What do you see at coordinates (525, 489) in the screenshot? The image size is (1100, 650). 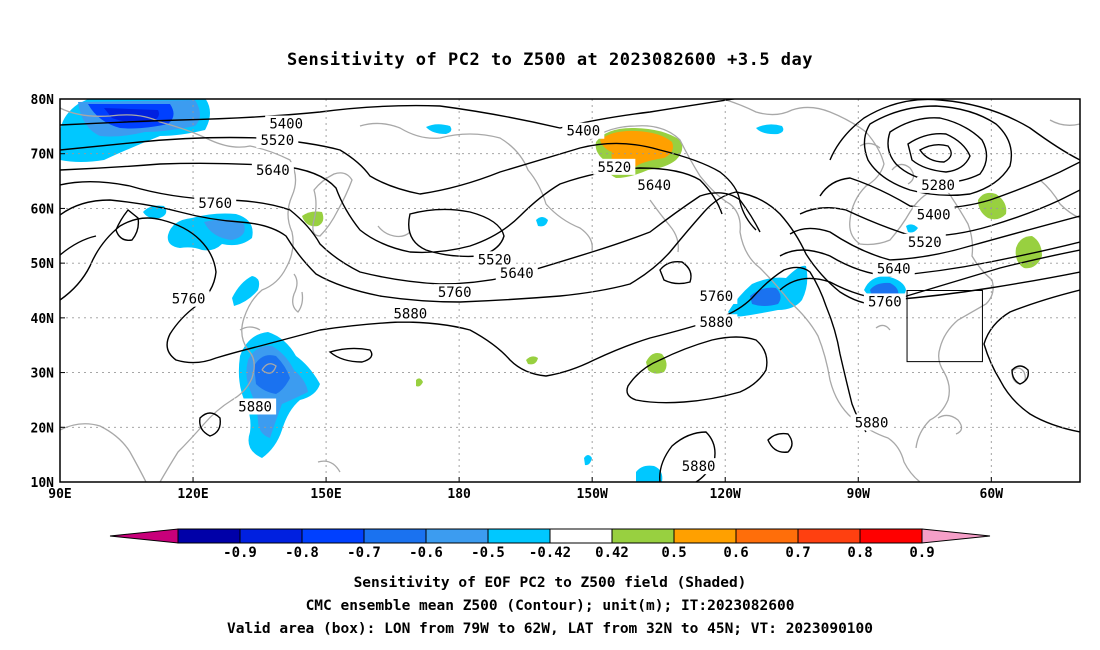 I see `longitude-labels: 90E 120E 150E 180 150W 120W 90W 60W` at bounding box center [525, 489].